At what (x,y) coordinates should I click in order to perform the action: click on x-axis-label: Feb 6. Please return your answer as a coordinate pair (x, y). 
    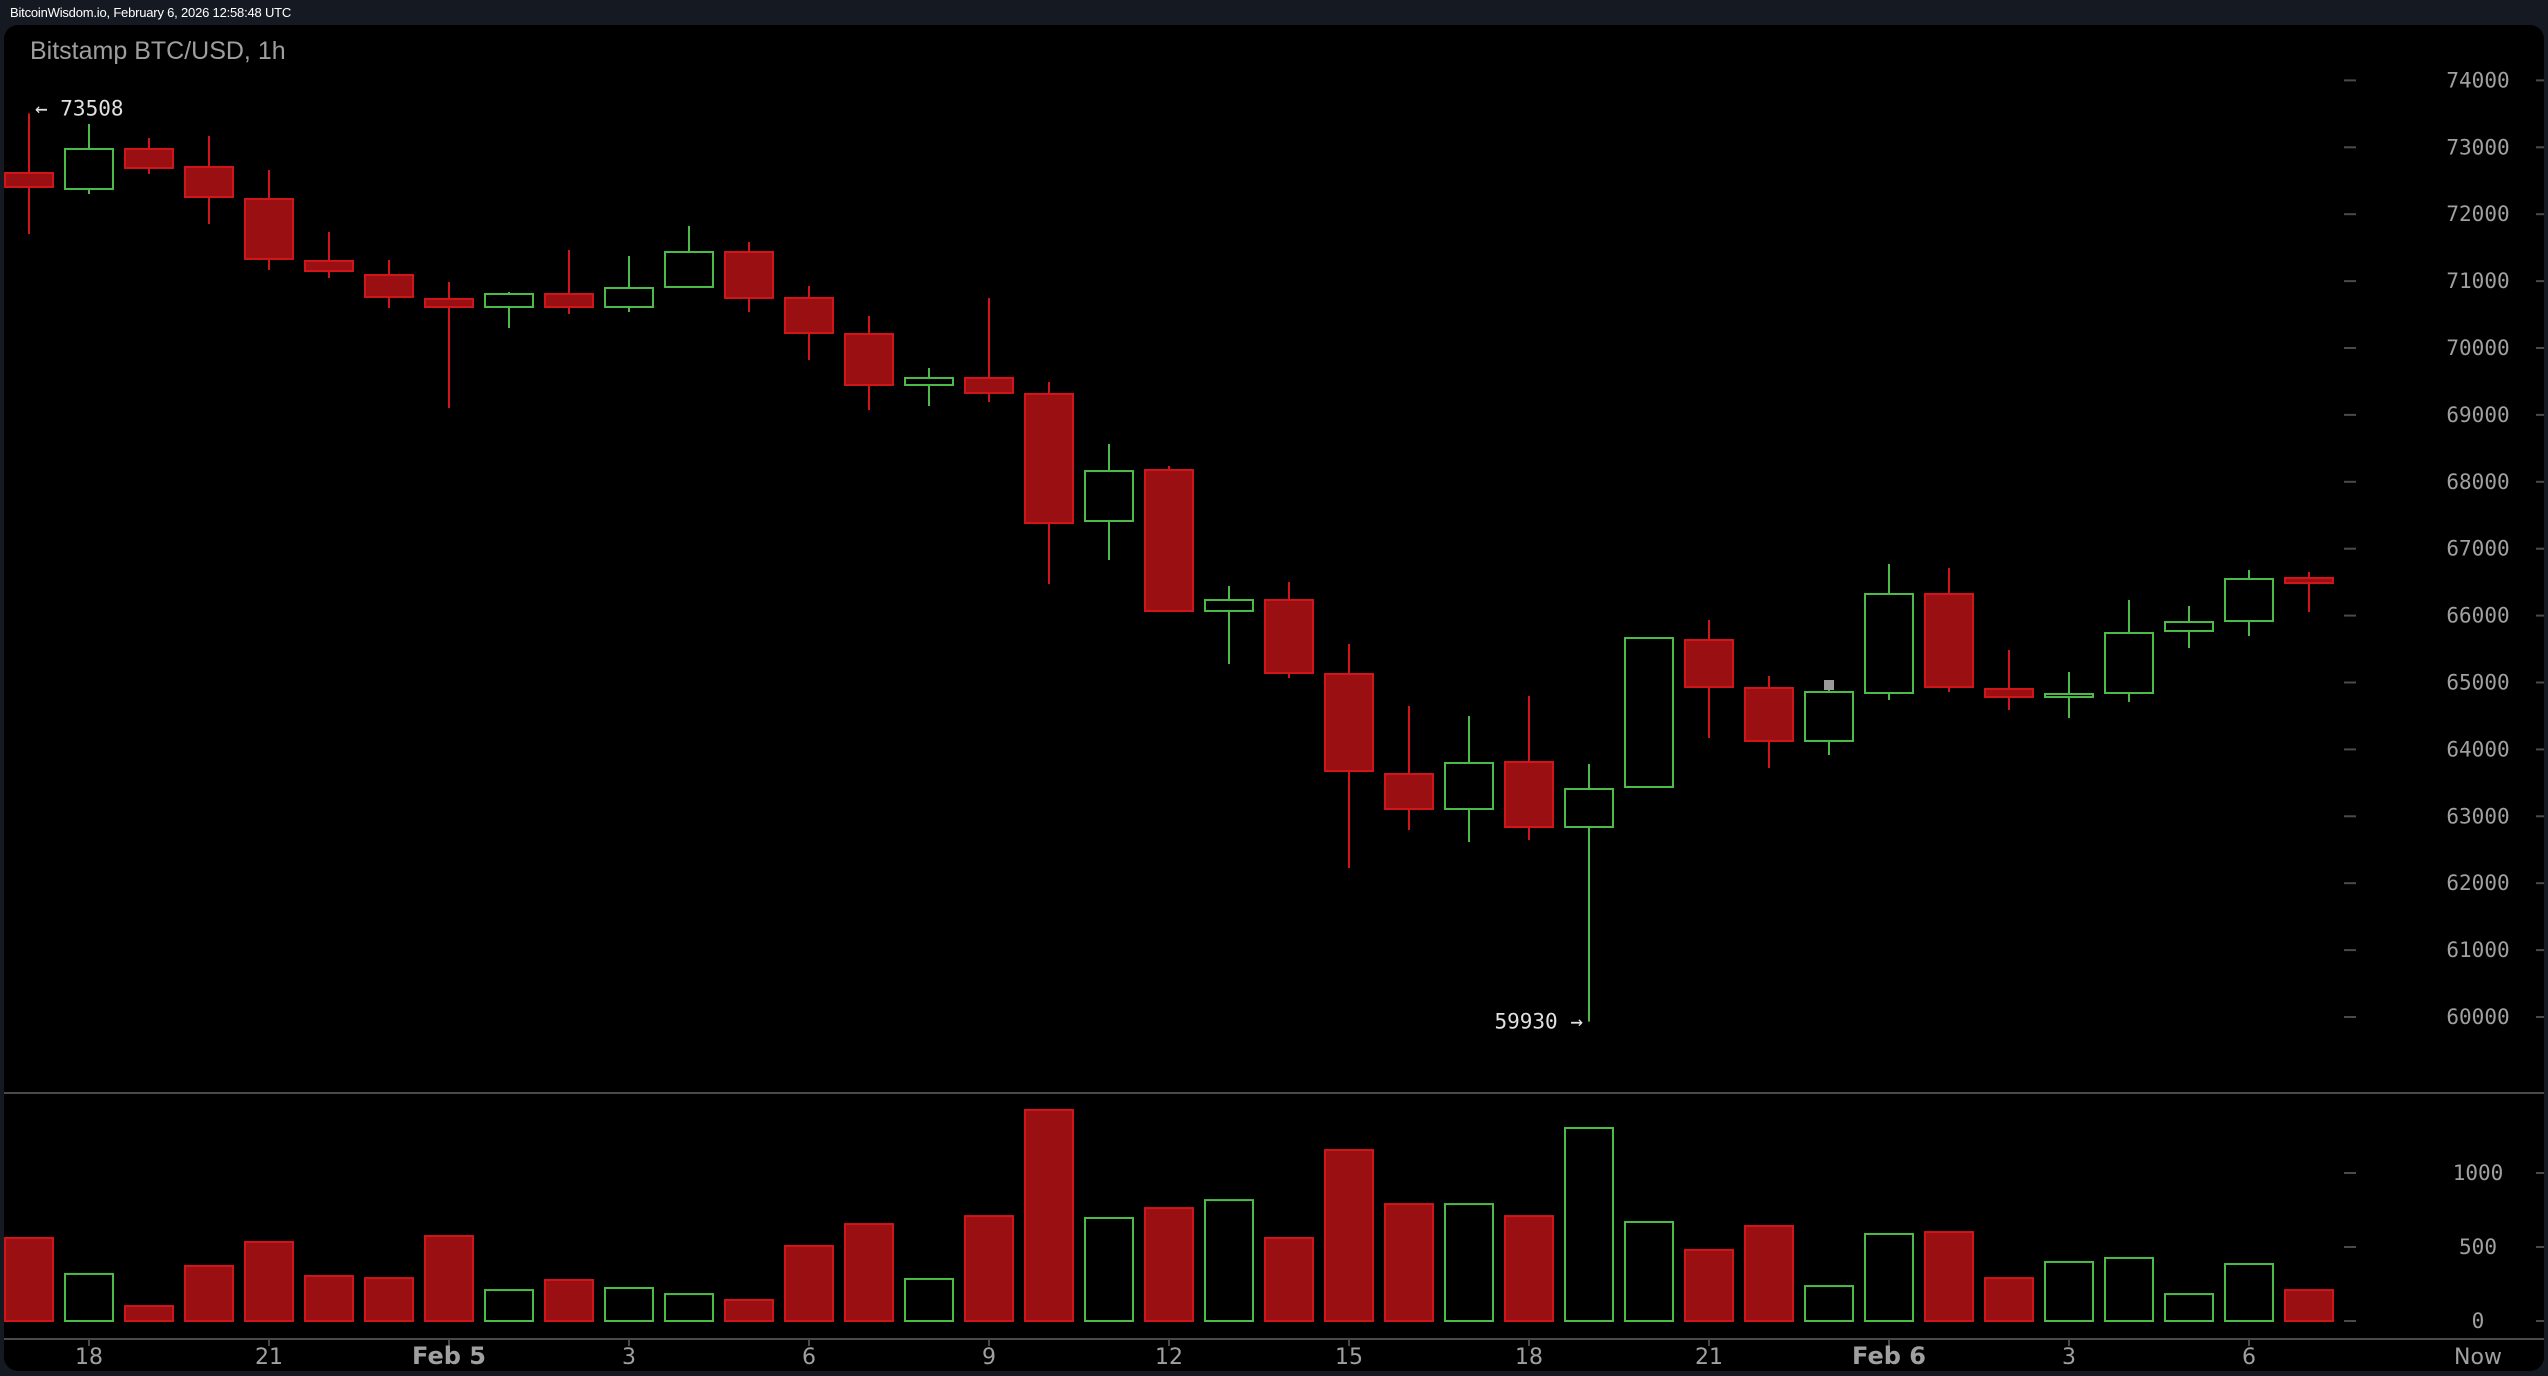
    Looking at the image, I should click on (1889, 1356).